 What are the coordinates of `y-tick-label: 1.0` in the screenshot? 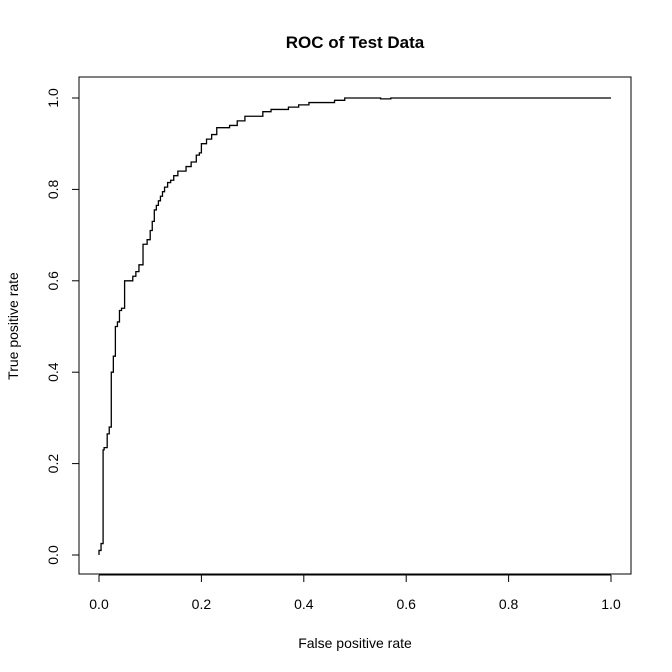 It's located at (53, 98).